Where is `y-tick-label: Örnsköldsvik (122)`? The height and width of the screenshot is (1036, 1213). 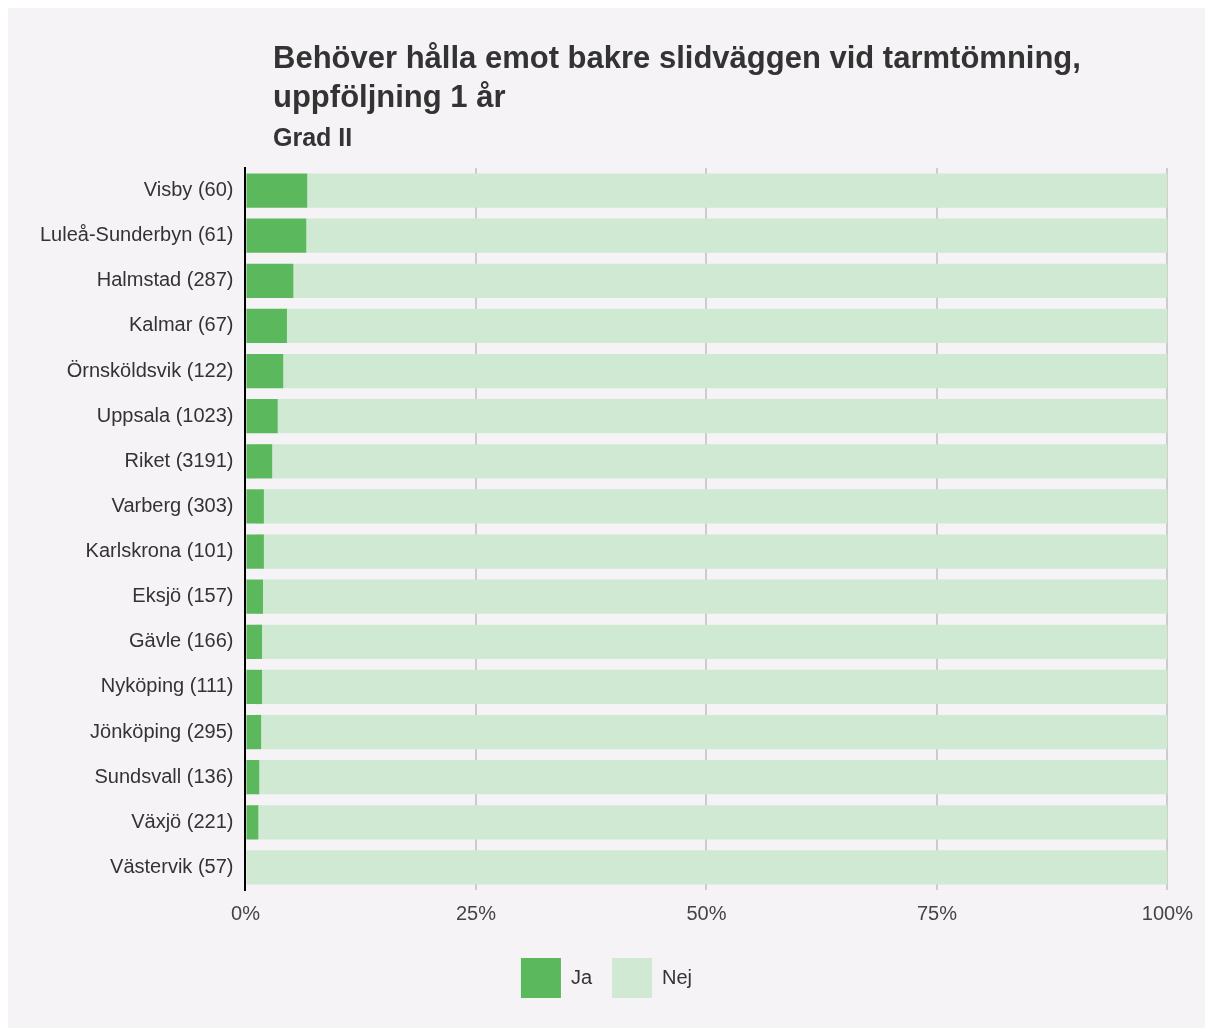
y-tick-label: Örnsköldsvik (122) is located at coordinates (150, 369).